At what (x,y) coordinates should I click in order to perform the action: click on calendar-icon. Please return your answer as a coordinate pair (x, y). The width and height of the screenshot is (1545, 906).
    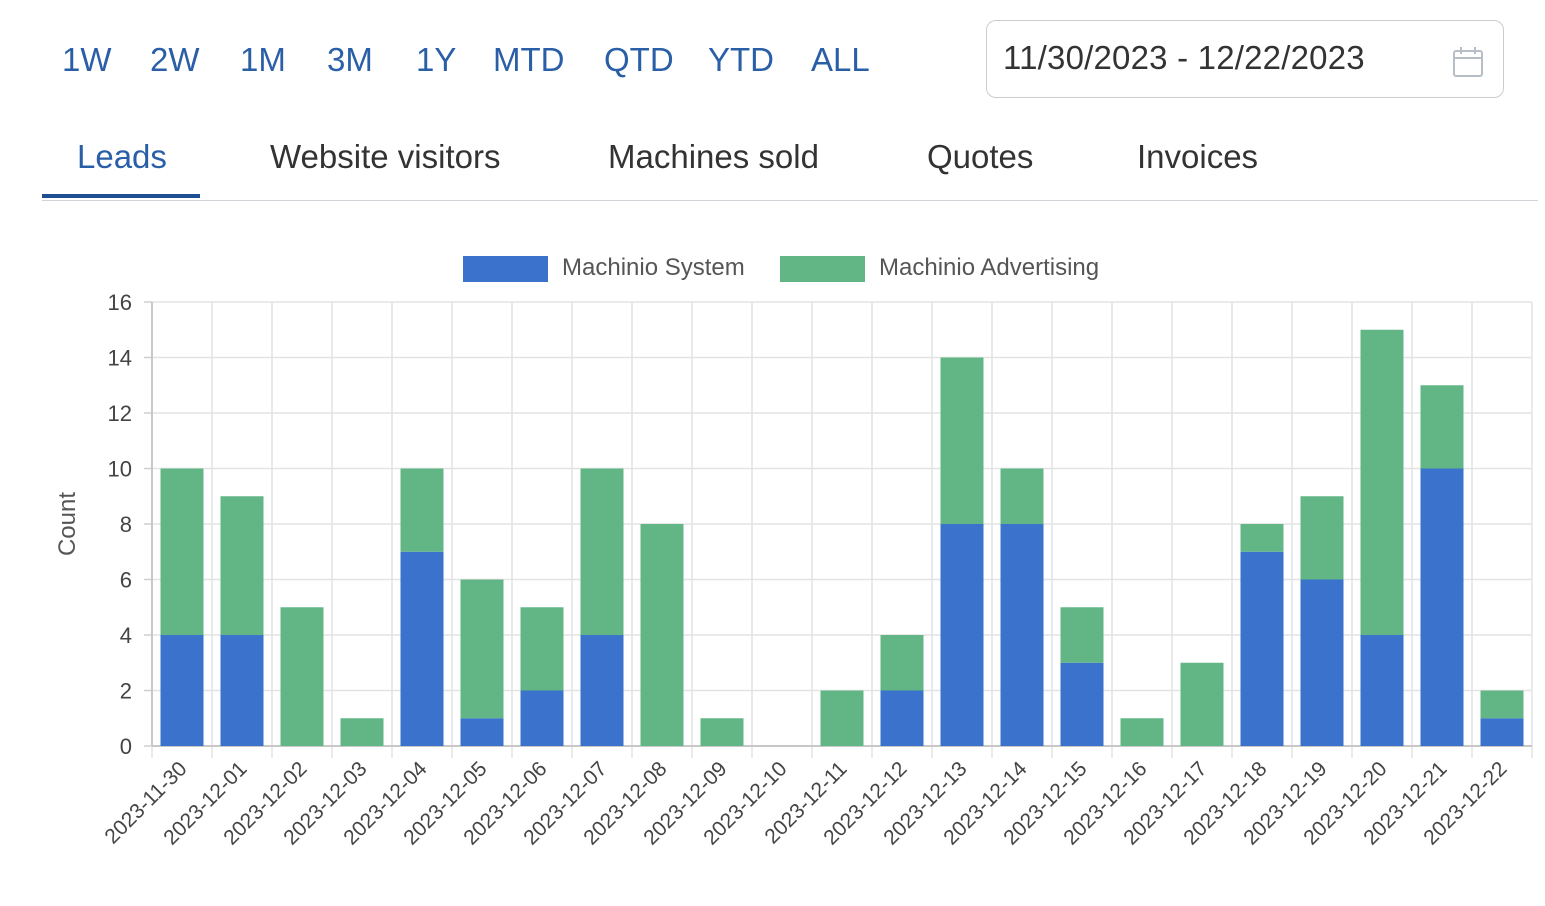
    Looking at the image, I should click on (1468, 62).